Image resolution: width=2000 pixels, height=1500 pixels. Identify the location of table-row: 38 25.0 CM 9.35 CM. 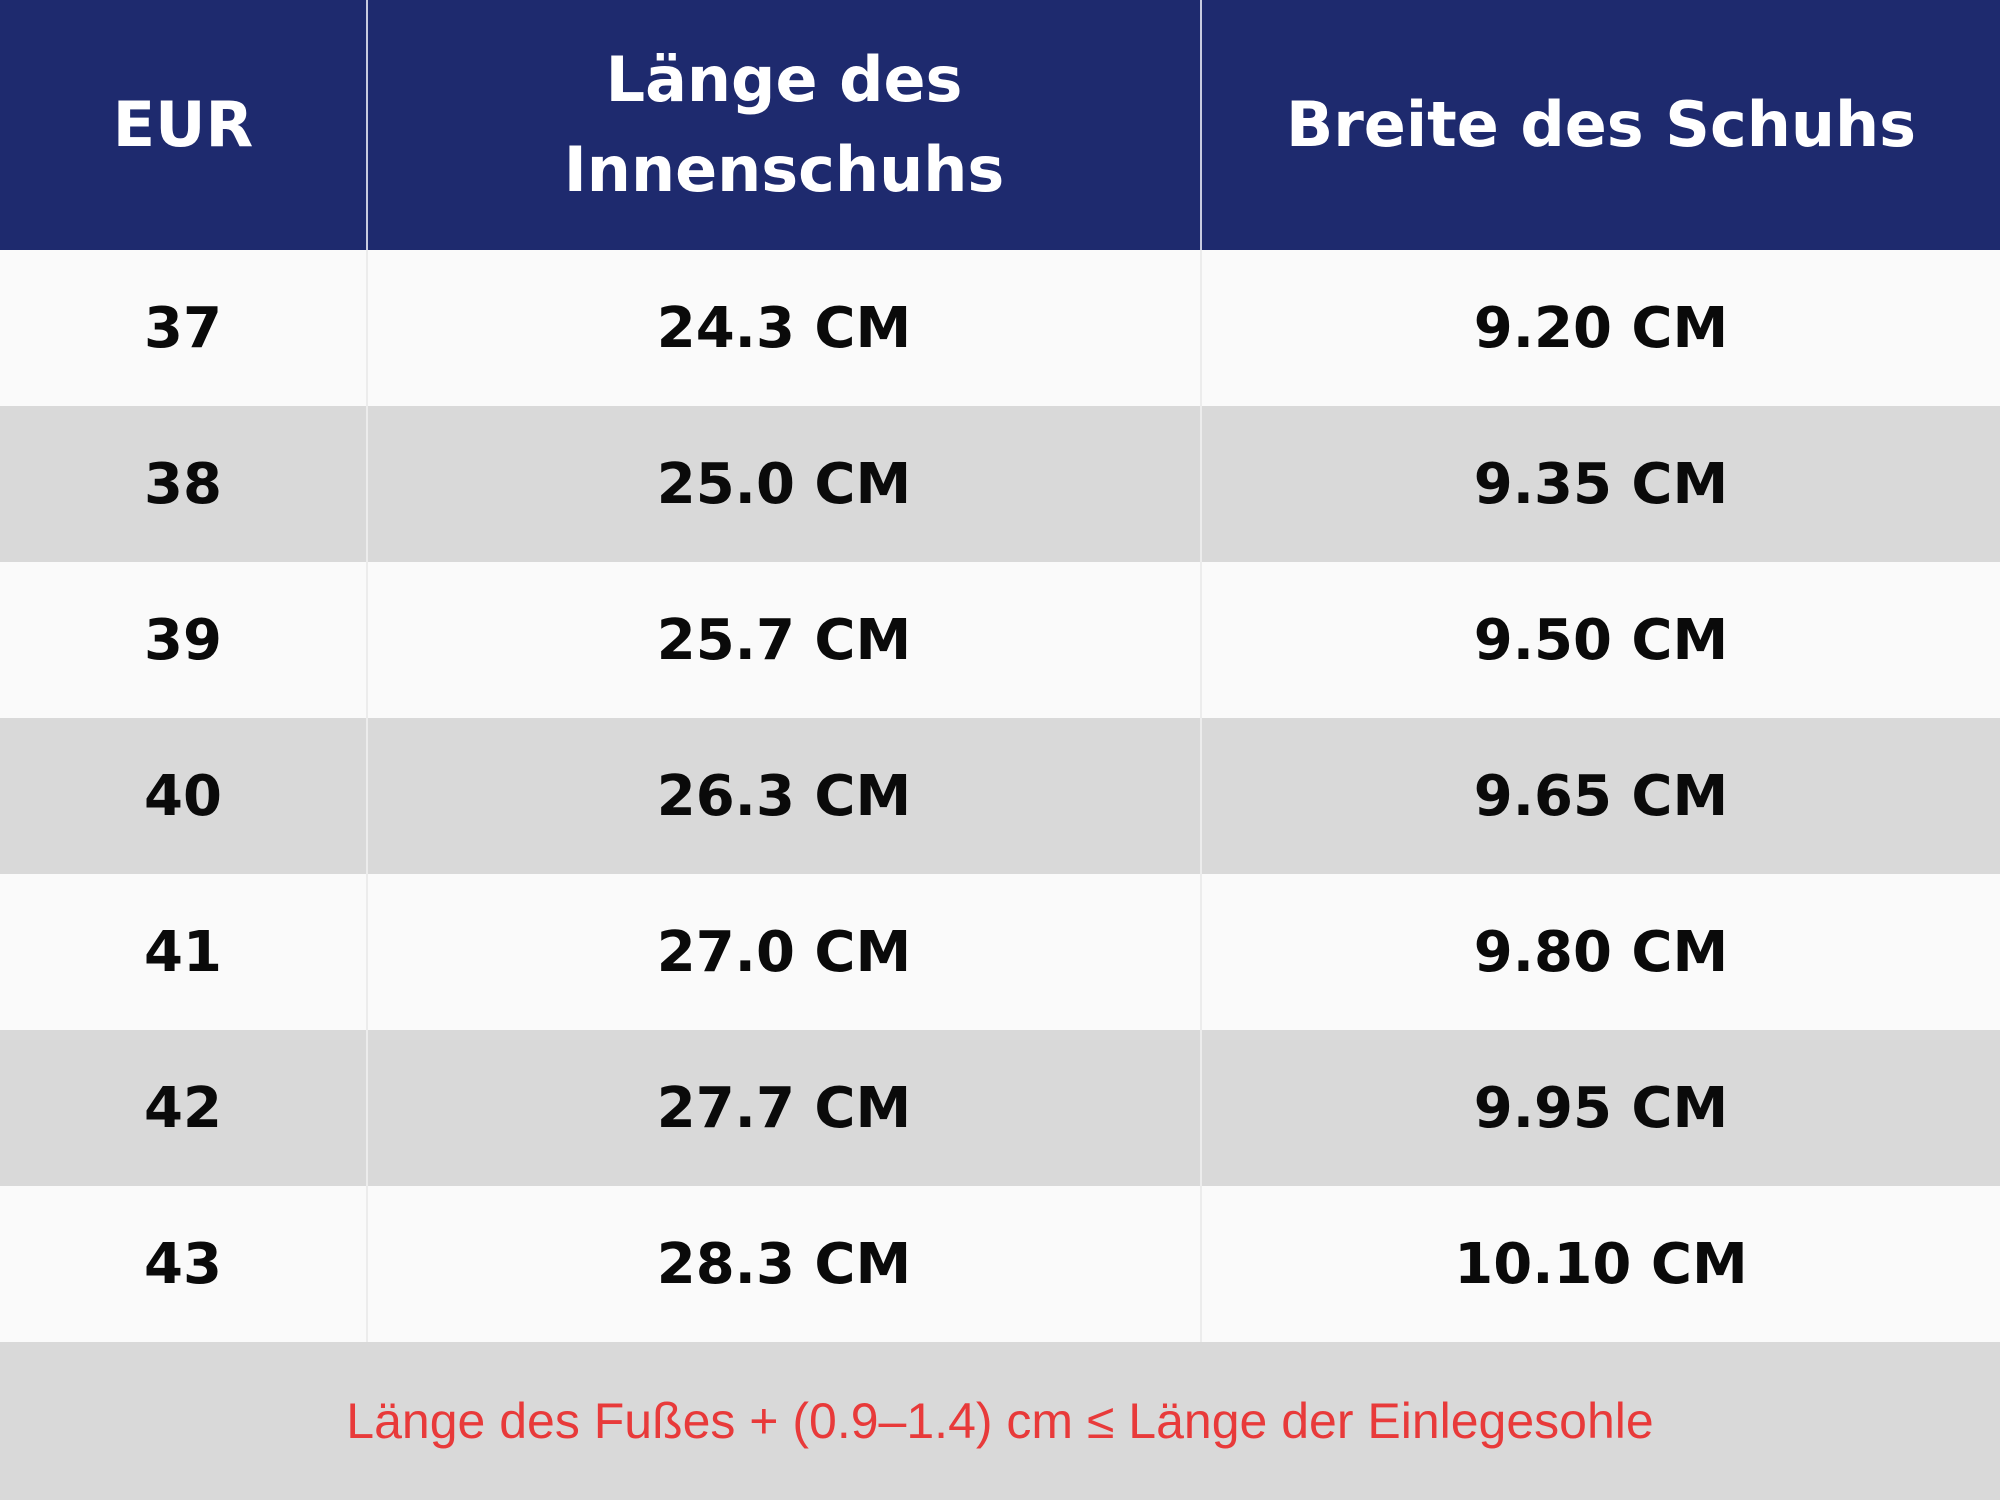
(1000, 484).